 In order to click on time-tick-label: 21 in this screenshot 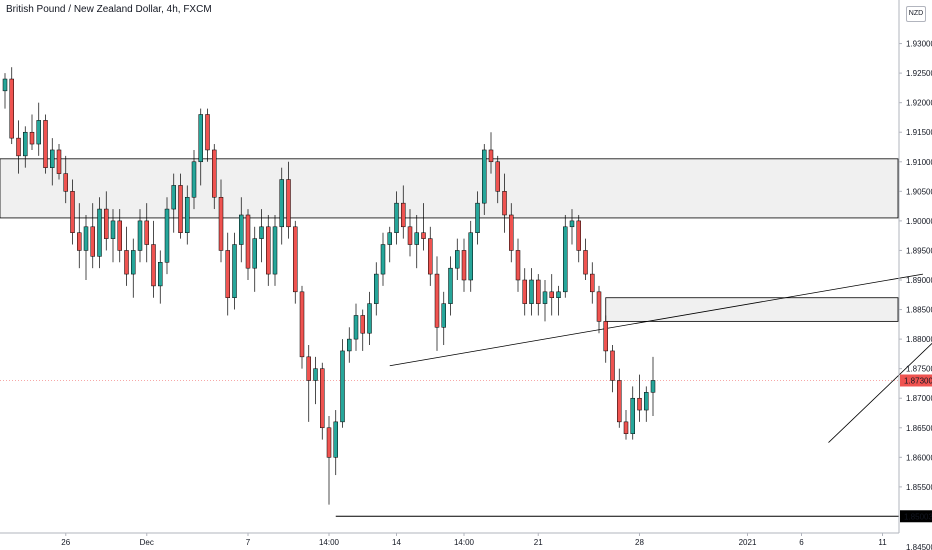, I will do `click(538, 542)`.